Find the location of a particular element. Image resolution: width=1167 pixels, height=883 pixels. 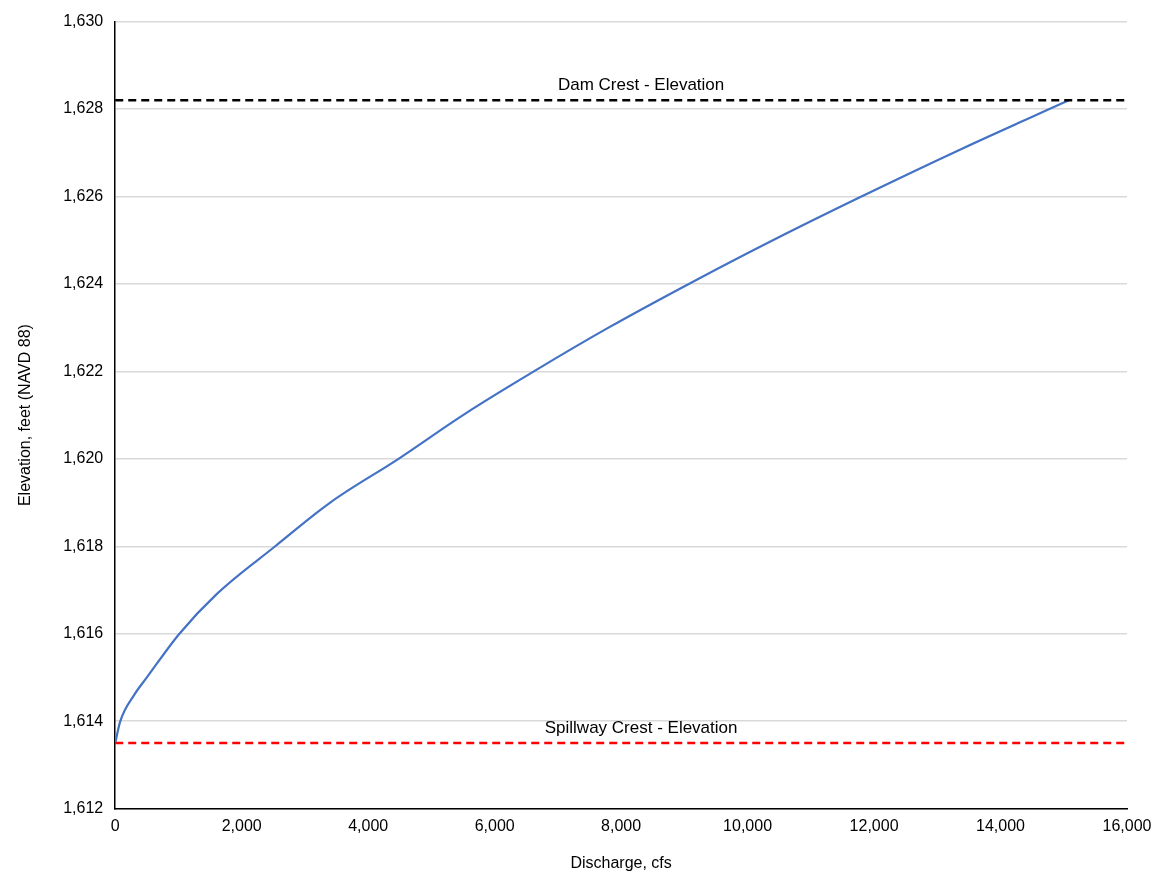

y-tick-label: 1,612 is located at coordinates (83, 808).